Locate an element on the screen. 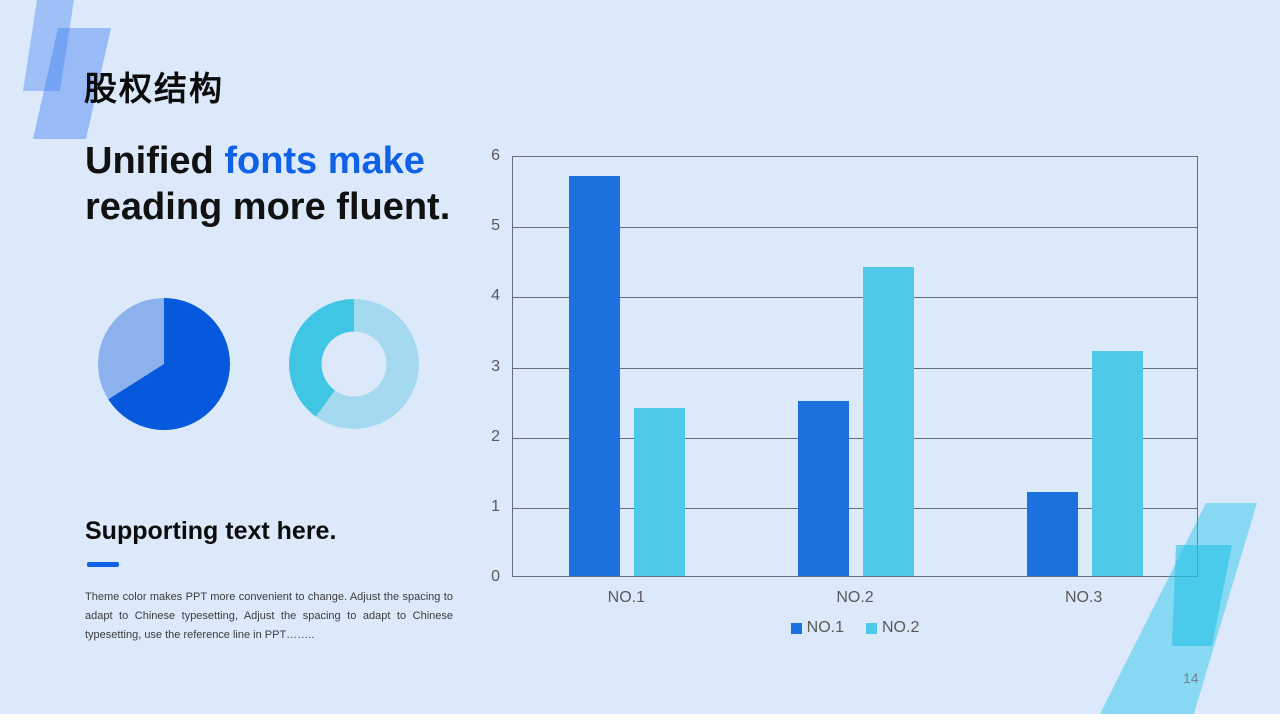 This screenshot has height=720, width=1280. x-axis-label: NO.1 is located at coordinates (626, 597).